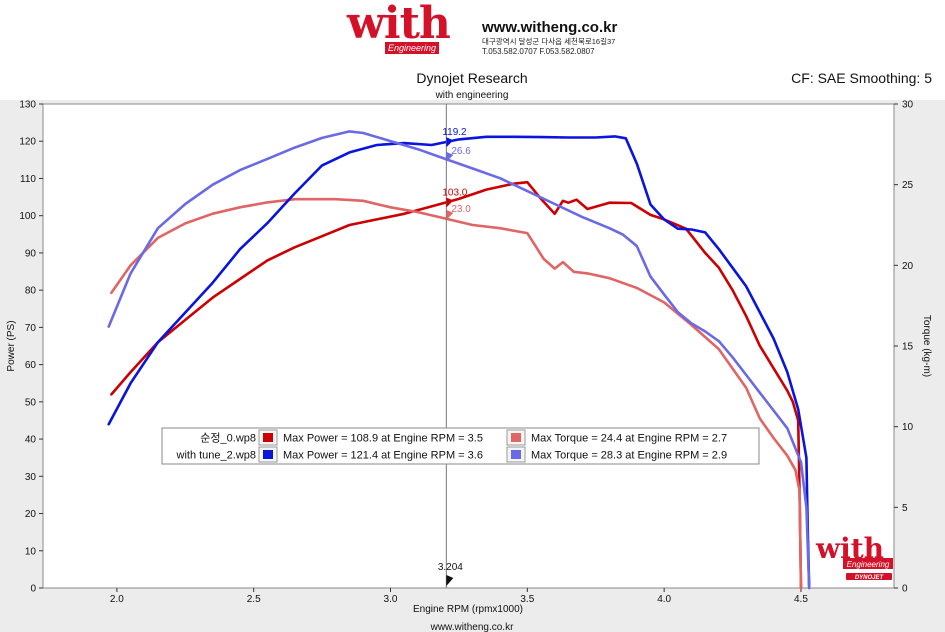 This screenshot has height=632, width=945. I want to click on left-tick-label: 90, so click(31, 253).